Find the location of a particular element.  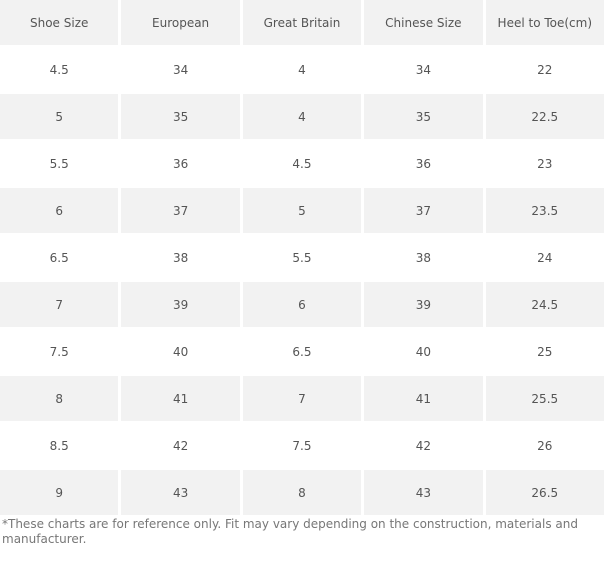

header-cell: Heel to Toe(cm) is located at coordinates (544, 22).